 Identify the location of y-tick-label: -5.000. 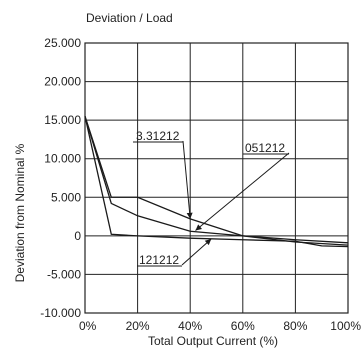
(64, 274).